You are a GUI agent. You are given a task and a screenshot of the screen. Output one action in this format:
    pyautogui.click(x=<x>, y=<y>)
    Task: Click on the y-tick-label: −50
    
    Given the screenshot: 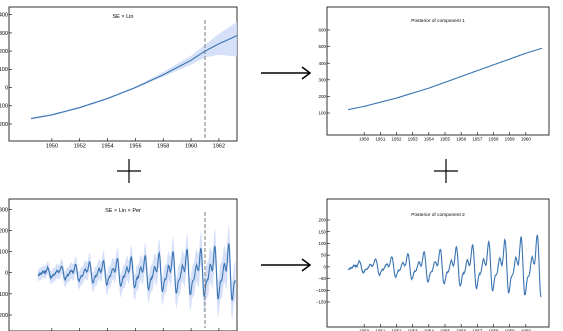 What is the action you would take?
    pyautogui.click(x=322, y=278)
    